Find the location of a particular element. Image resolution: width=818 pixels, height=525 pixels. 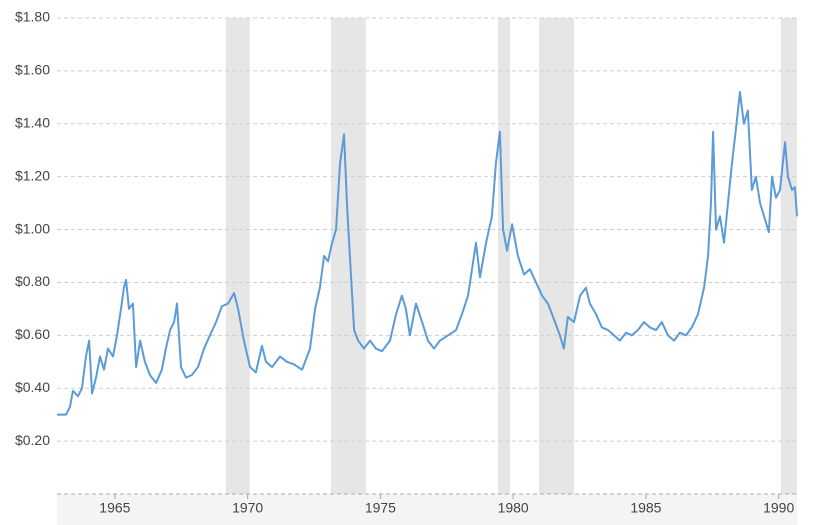

y-tick-label: $0.20 is located at coordinates (32, 440).